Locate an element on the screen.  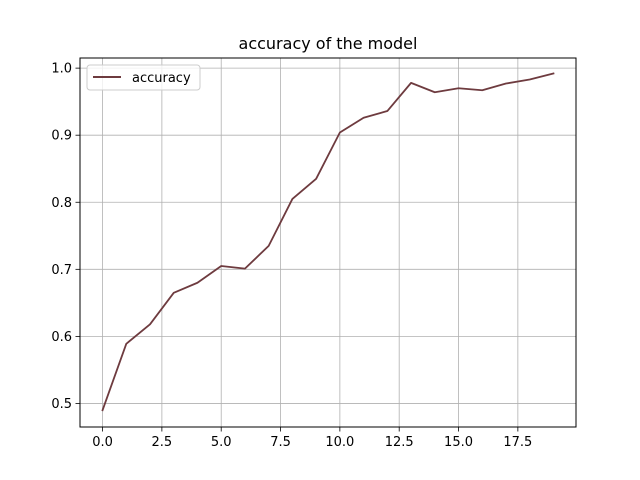
y-tick-label: 1.0 is located at coordinates (61, 69).